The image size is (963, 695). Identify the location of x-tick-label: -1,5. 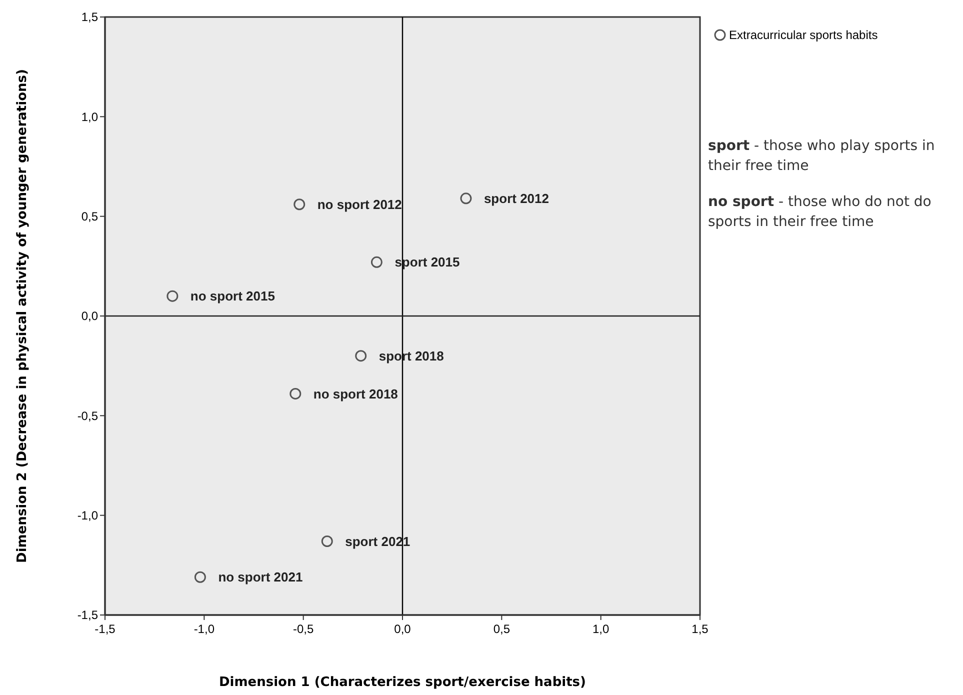
(105, 629).